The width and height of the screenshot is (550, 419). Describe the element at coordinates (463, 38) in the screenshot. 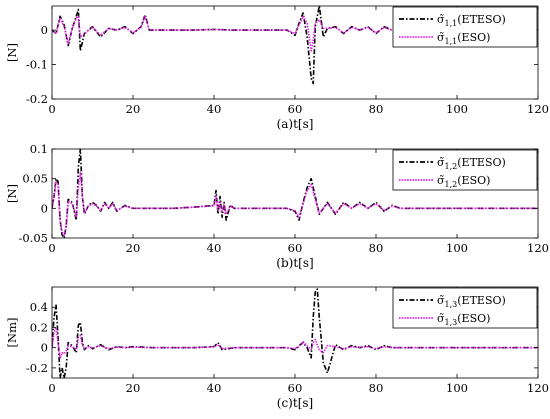

I see `legend-label: σ̃1,1(ESO)` at that location.